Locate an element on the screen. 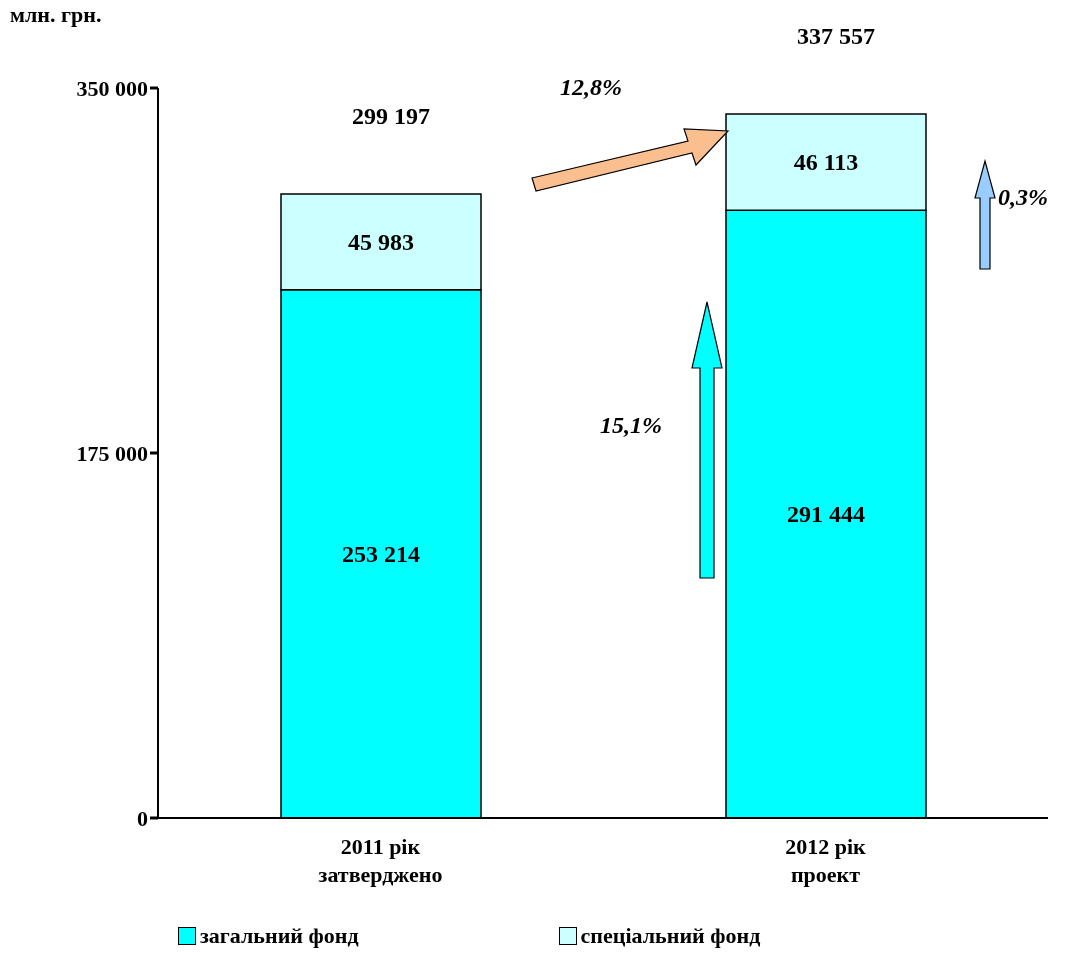 This screenshot has width=1071, height=978. data-label: 291 444 is located at coordinates (826, 514).